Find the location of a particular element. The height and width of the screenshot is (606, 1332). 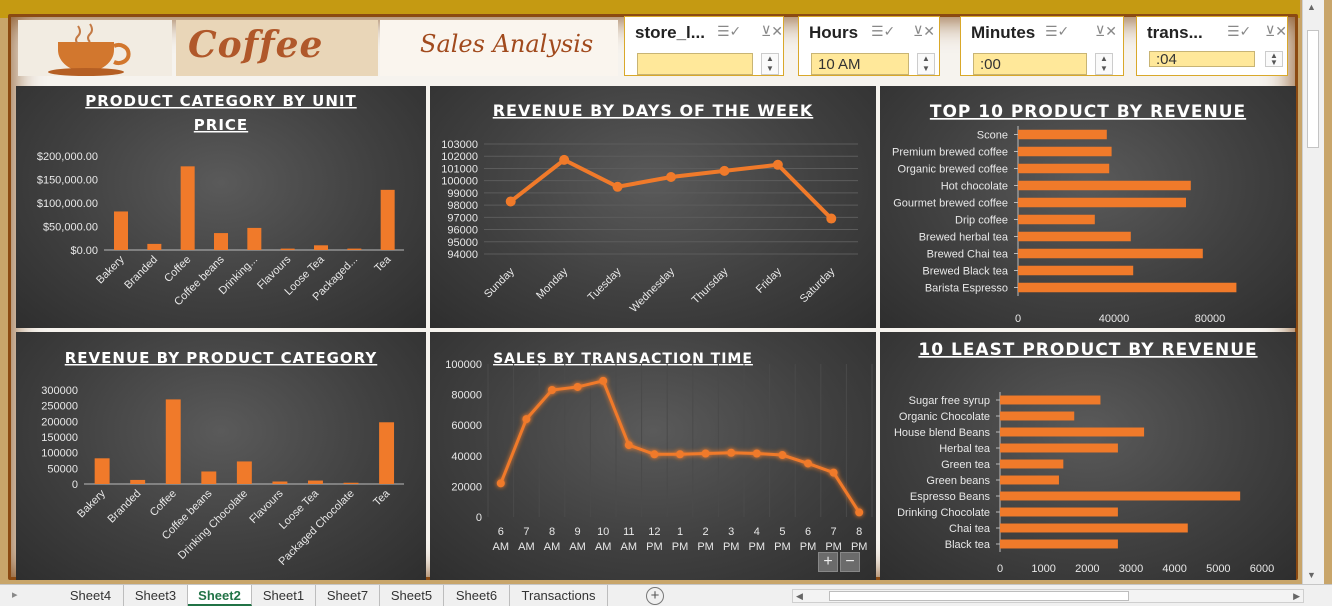

sheet-tab-sheet2: Sheet2 is located at coordinates (220, 595).